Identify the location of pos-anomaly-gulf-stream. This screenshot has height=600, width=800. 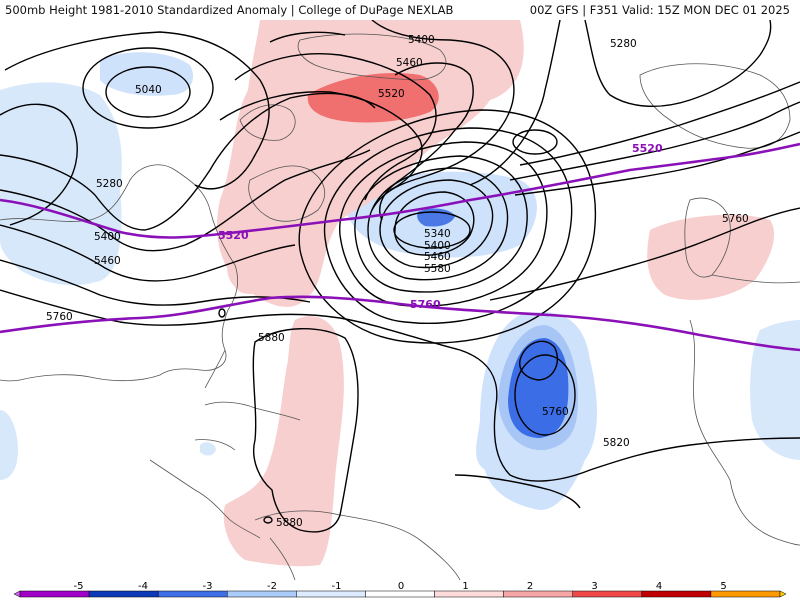
(251, 276).